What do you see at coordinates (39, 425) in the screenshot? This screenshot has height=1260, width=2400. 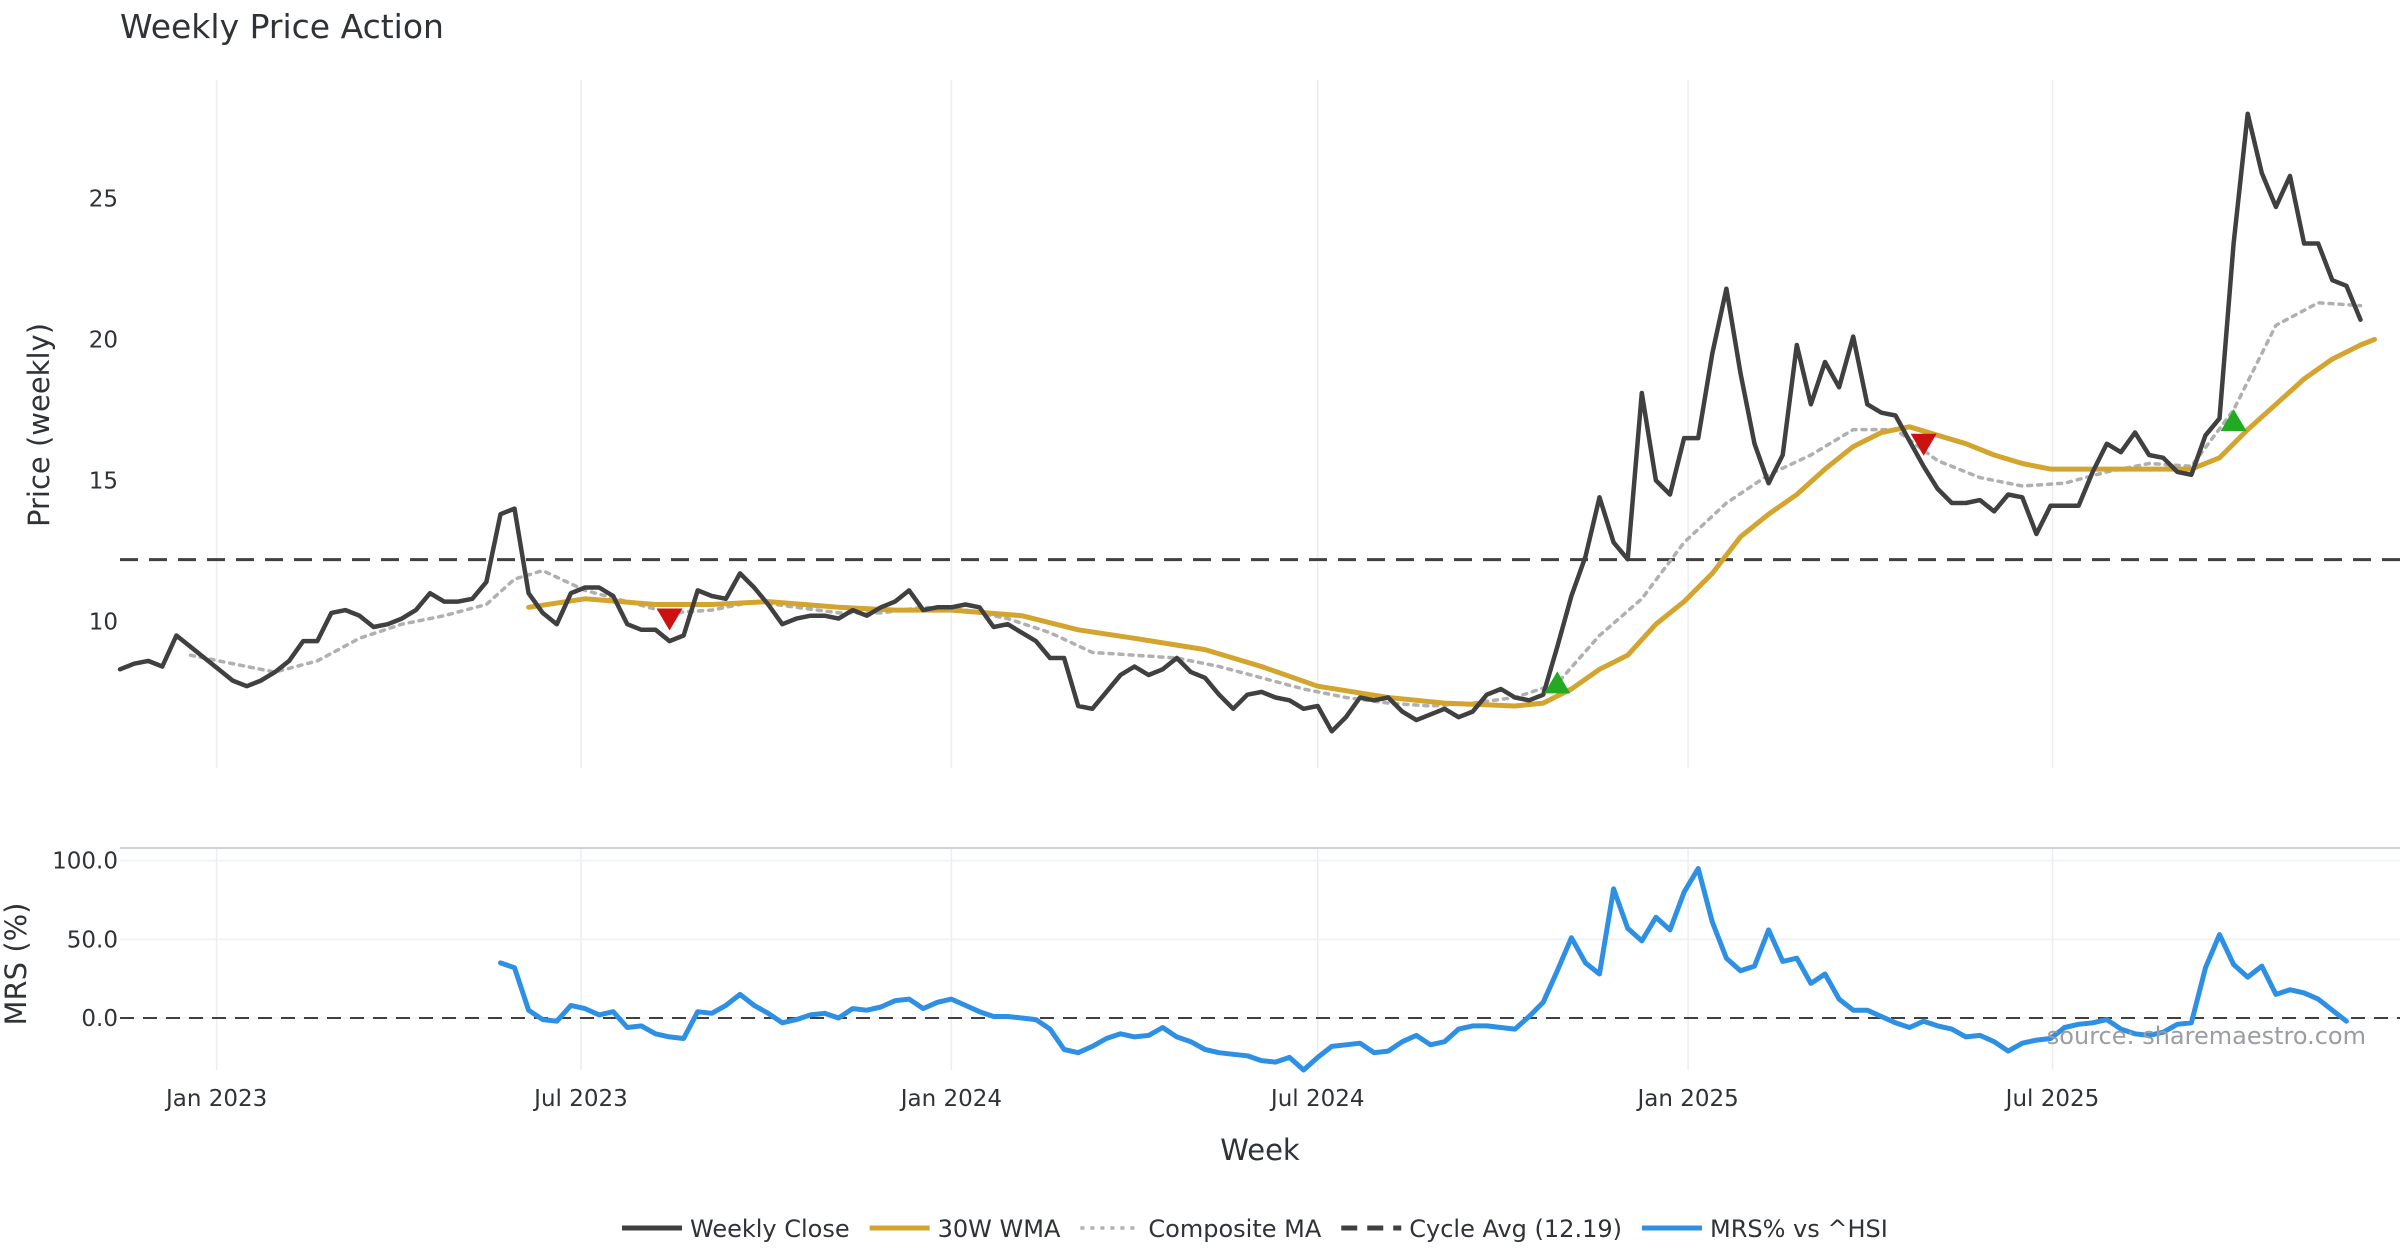 I see `price-y-axis-title: Price (weekly)` at bounding box center [39, 425].